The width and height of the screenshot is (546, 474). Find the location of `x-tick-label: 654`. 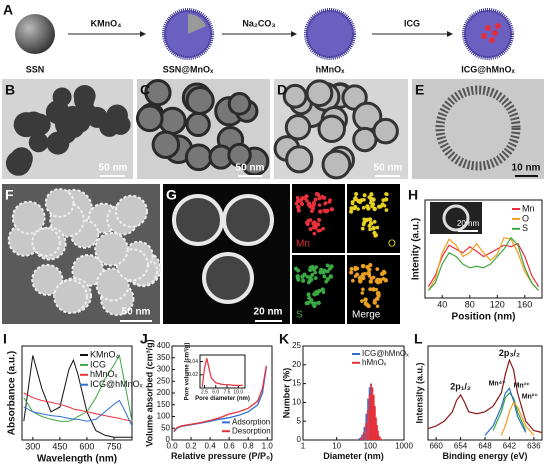

x-tick-label: 654 is located at coordinates (461, 446).